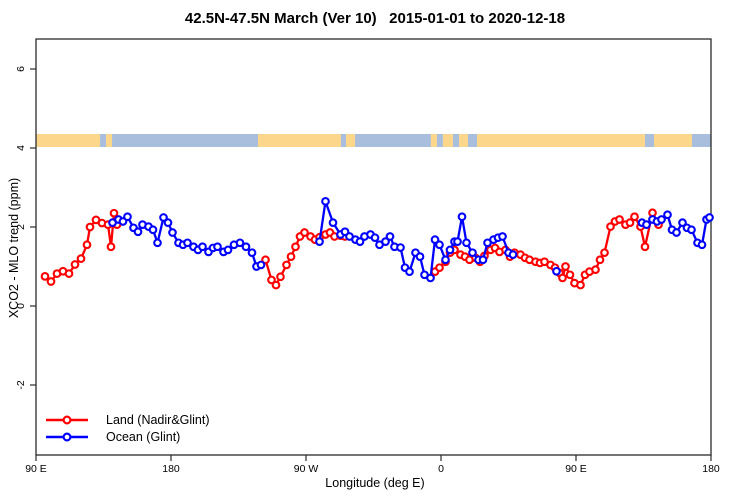  I want to click on legend-label-ocean: Ocean (Glint), so click(143, 436).